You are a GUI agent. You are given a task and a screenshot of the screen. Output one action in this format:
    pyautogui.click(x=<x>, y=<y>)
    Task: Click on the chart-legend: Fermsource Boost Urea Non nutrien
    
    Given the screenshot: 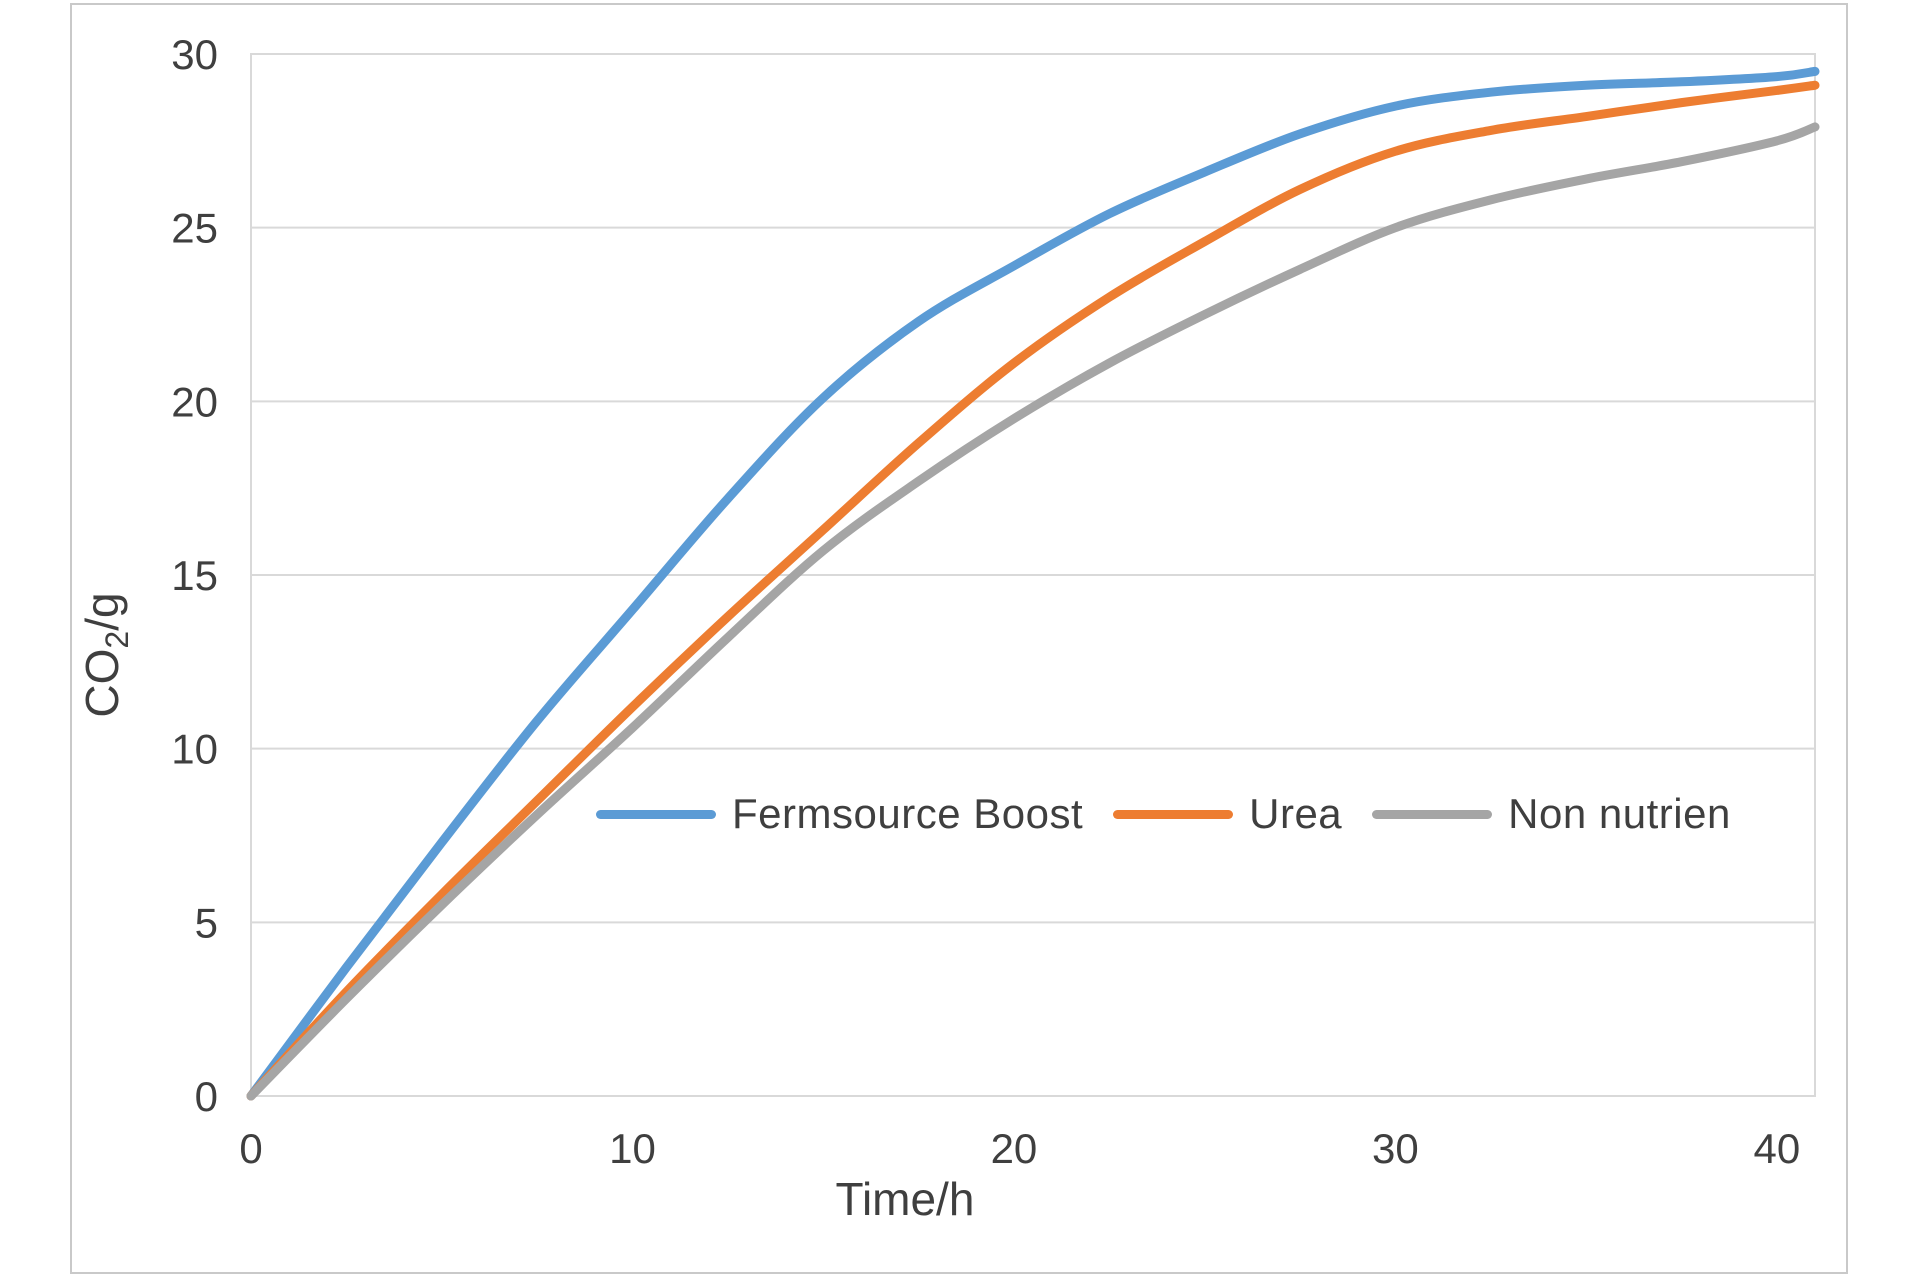 What is the action you would take?
    pyautogui.click(x=1163, y=814)
    